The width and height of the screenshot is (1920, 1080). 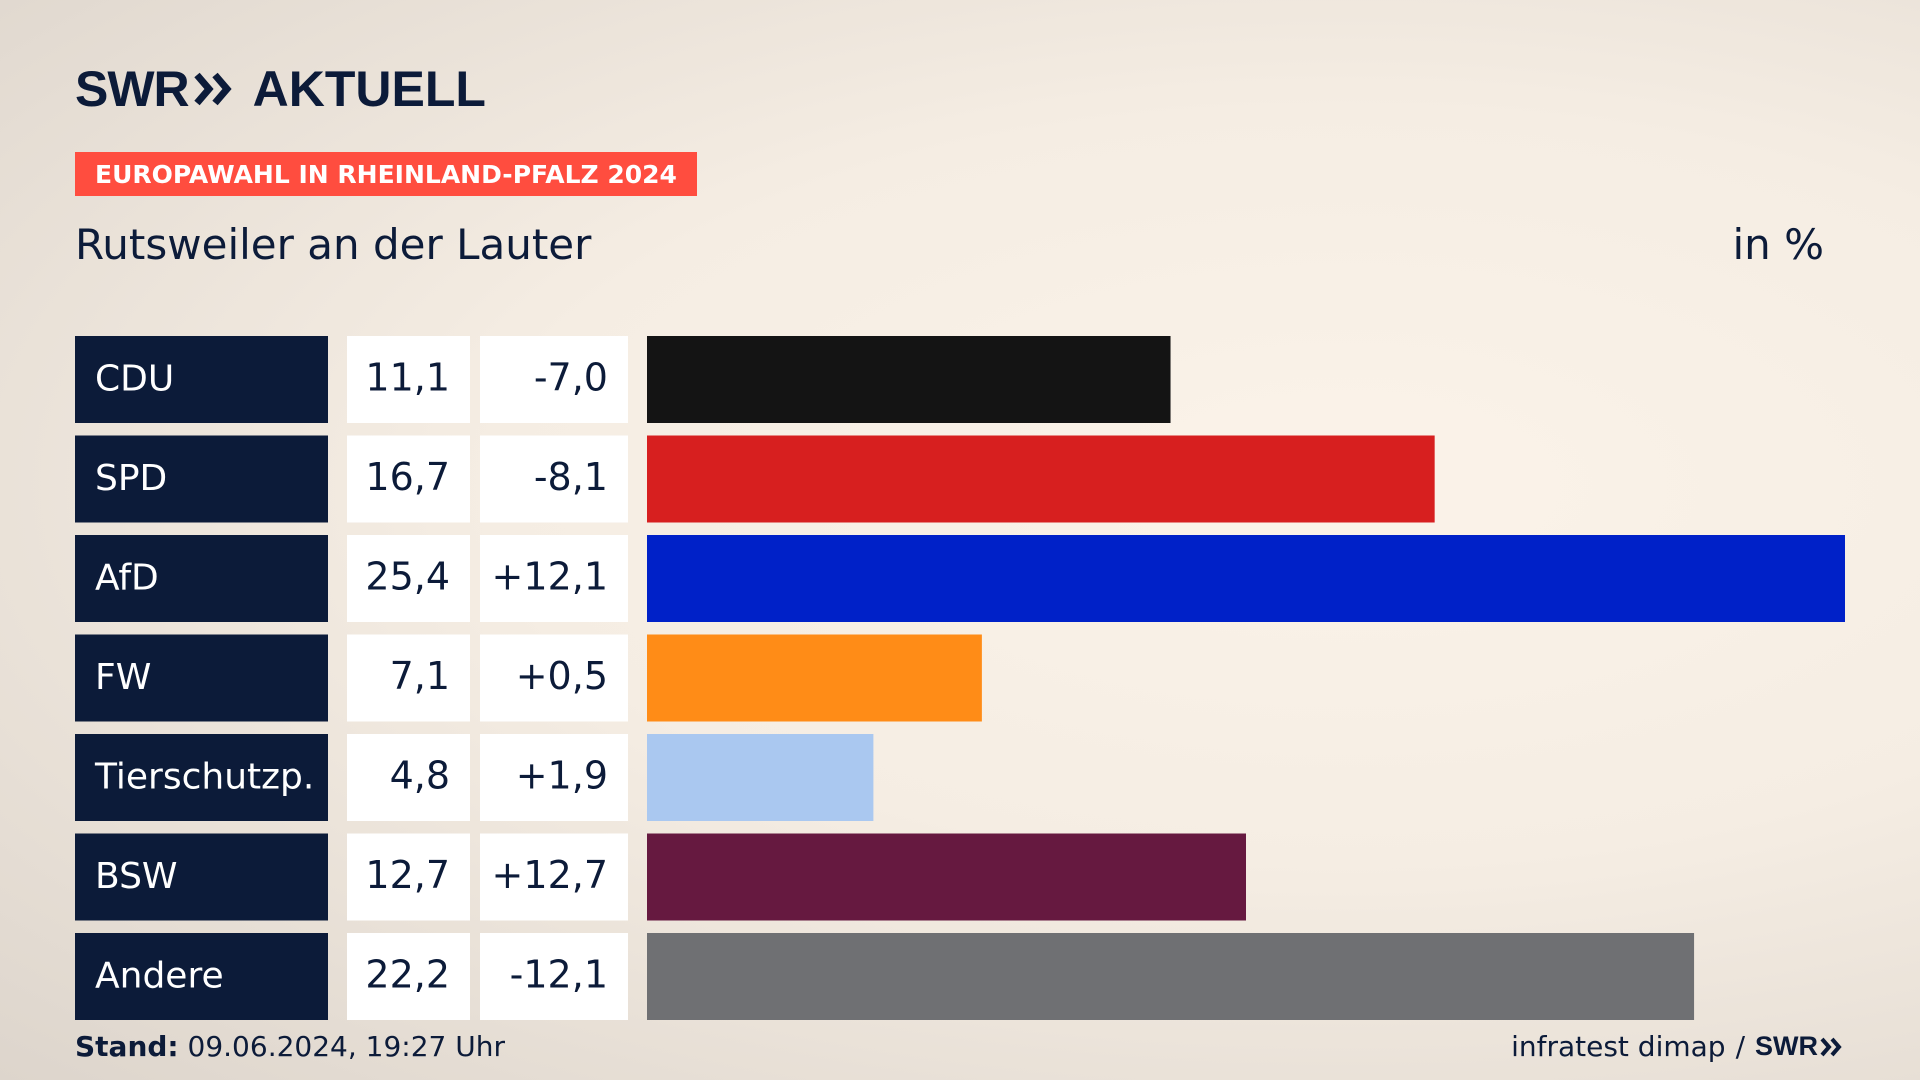 What do you see at coordinates (550, 875) in the screenshot?
I see `change-label: +12,7` at bounding box center [550, 875].